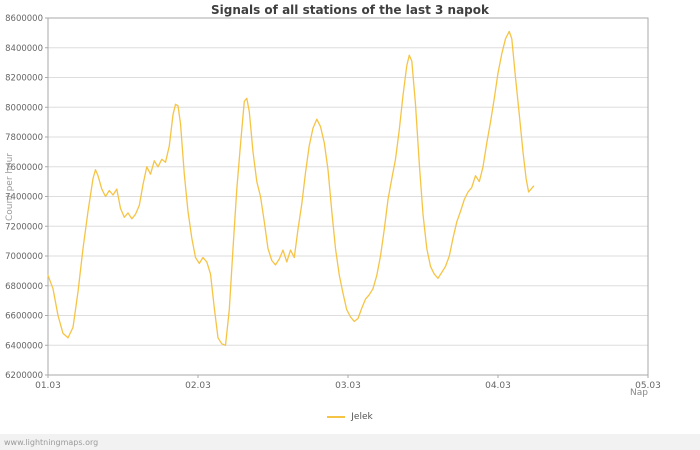  Describe the element at coordinates (10, 187) in the screenshot. I see `y-axis-label: Count per hour` at that location.